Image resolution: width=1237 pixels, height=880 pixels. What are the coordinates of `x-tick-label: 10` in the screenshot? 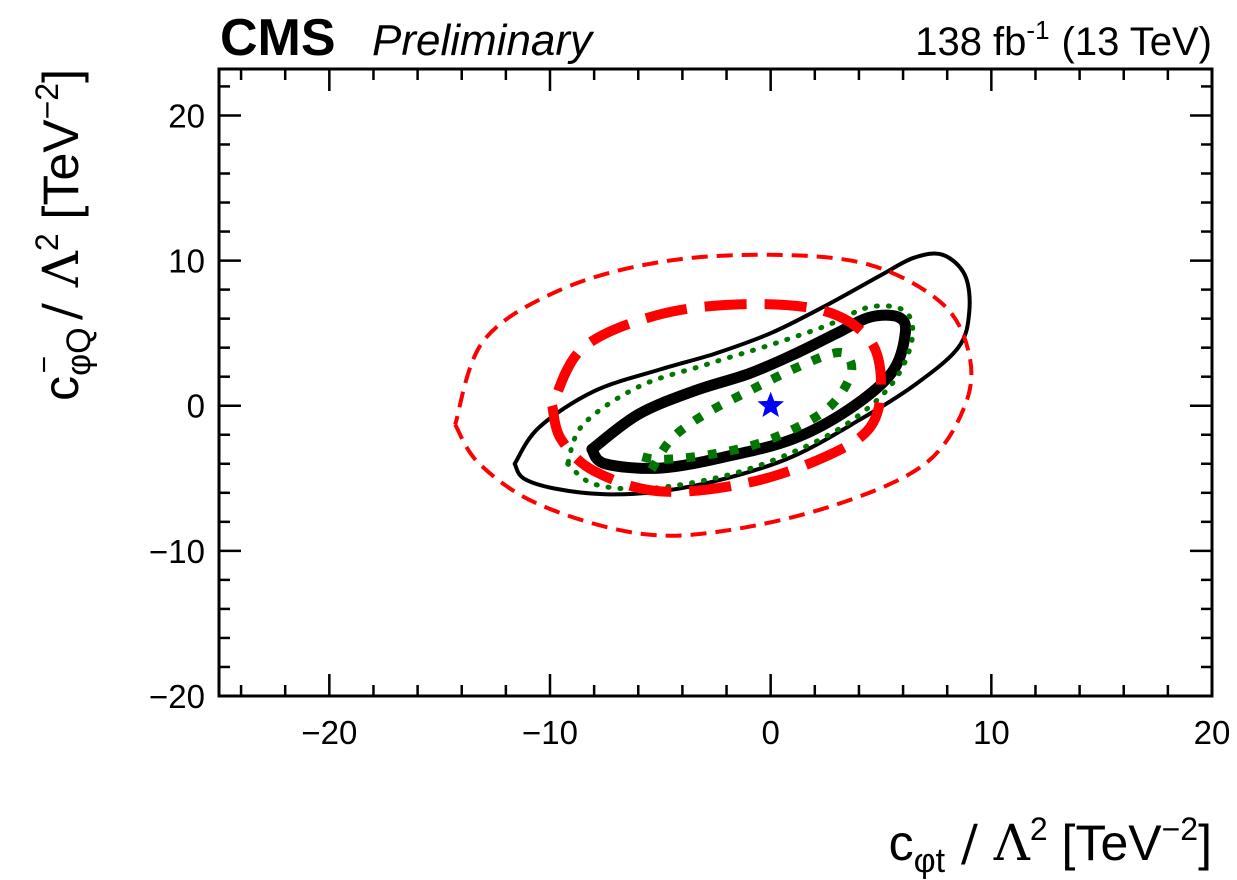 It's located at (991, 732).